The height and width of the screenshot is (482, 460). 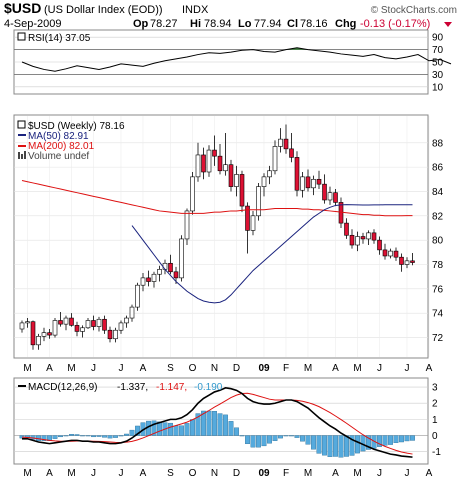 I want to click on price-tick-label: 76, so click(x=438, y=289).